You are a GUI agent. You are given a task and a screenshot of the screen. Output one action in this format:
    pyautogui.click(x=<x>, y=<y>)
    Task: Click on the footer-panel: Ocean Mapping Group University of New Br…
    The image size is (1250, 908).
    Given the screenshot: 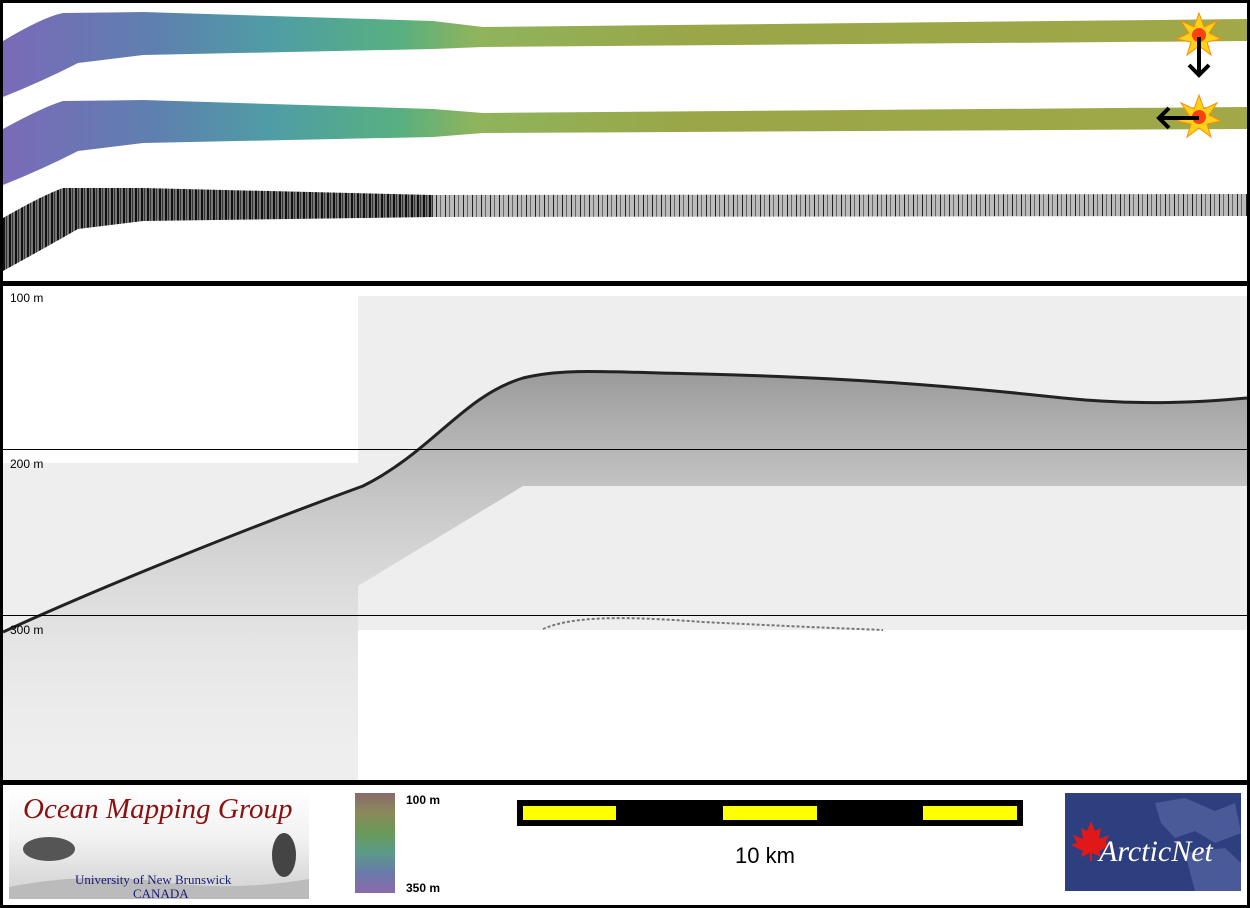 What is the action you would take?
    pyautogui.click(x=625, y=845)
    